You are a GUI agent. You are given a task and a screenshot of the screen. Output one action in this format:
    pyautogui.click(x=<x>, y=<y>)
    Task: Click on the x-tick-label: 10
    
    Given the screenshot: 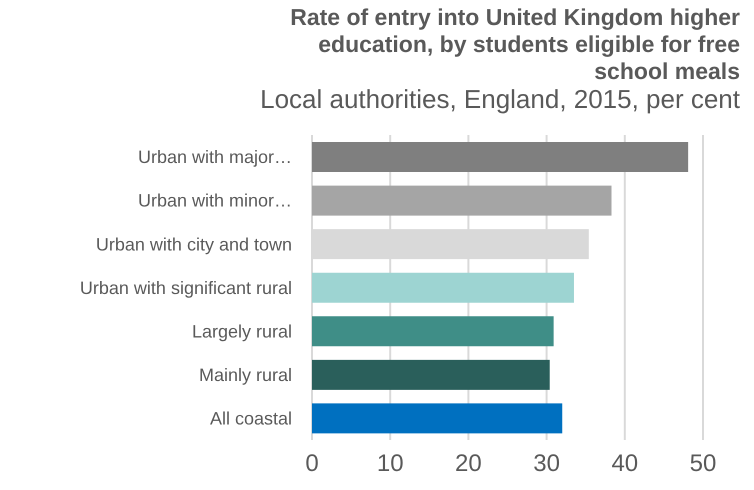 What is the action you would take?
    pyautogui.click(x=390, y=464)
    